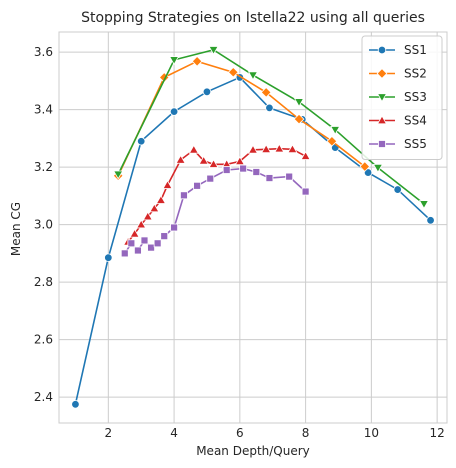 This screenshot has height=468, width=456. Describe the element at coordinates (415, 121) in the screenshot. I see `legend-label: SS4` at that location.